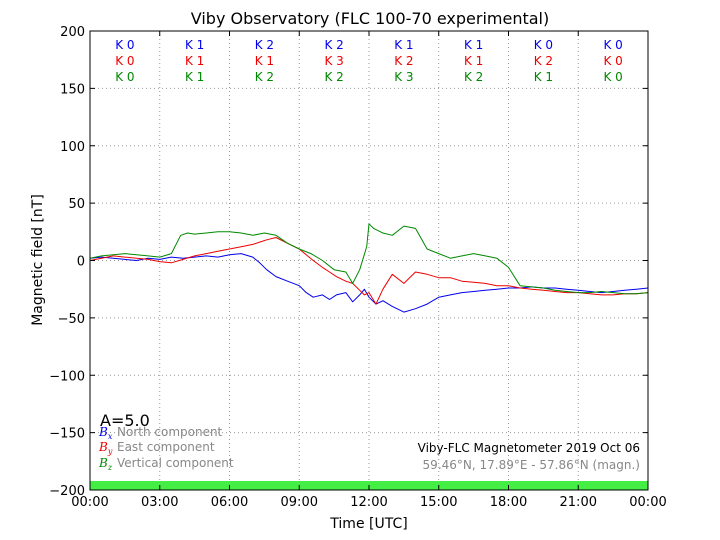  Describe the element at coordinates (105, 433) in the screenshot. I see `legend-symbol: Bx` at that location.